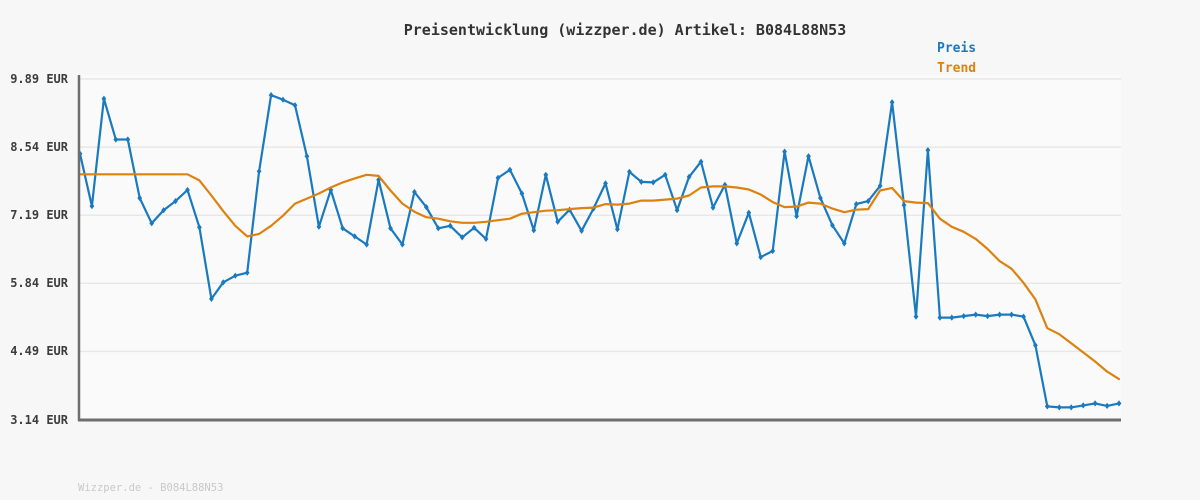 The image size is (1200, 500). What do you see at coordinates (39, 351) in the screenshot?
I see `y-axis-tick-label: 4.49 EUR` at bounding box center [39, 351].